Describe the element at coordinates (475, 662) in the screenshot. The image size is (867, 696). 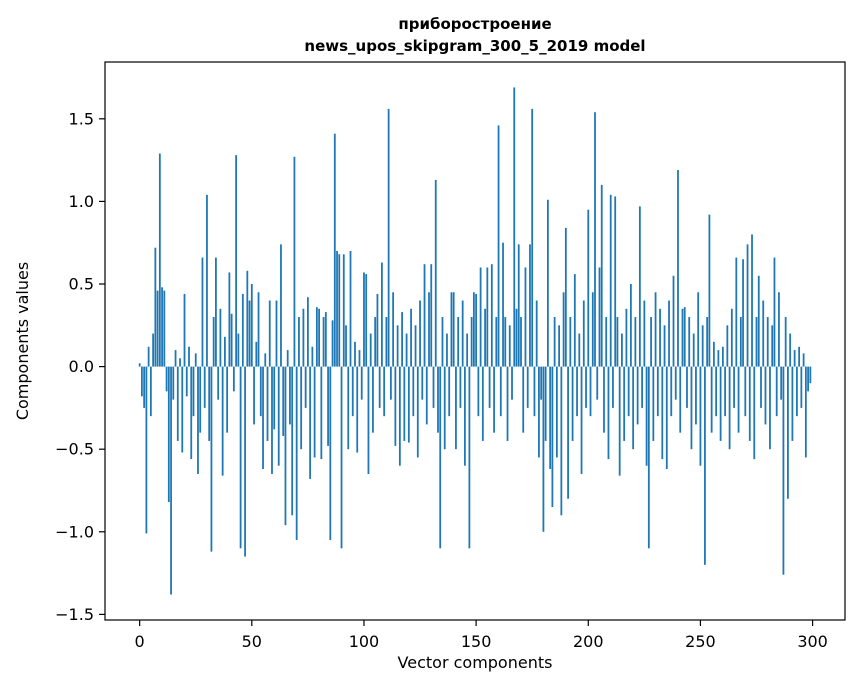
I see `x-axis-label: Vector components` at that location.